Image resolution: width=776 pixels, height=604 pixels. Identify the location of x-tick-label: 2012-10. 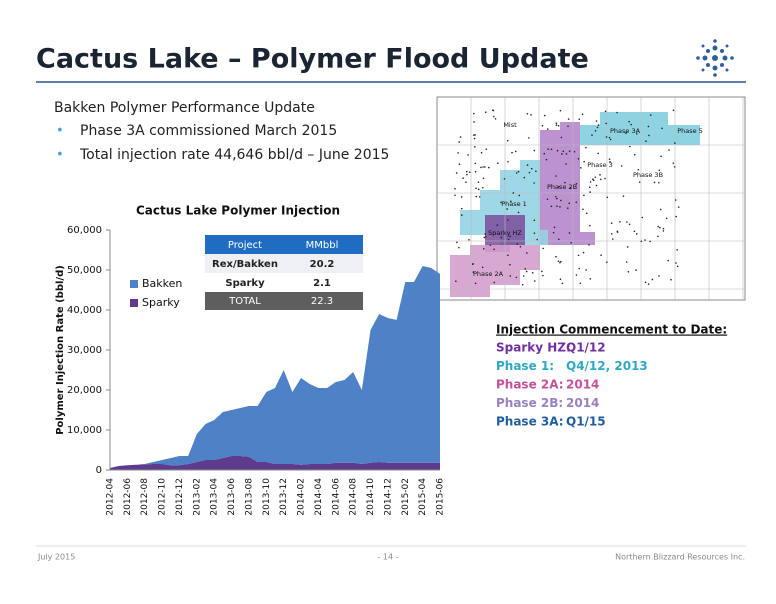
(163, 497).